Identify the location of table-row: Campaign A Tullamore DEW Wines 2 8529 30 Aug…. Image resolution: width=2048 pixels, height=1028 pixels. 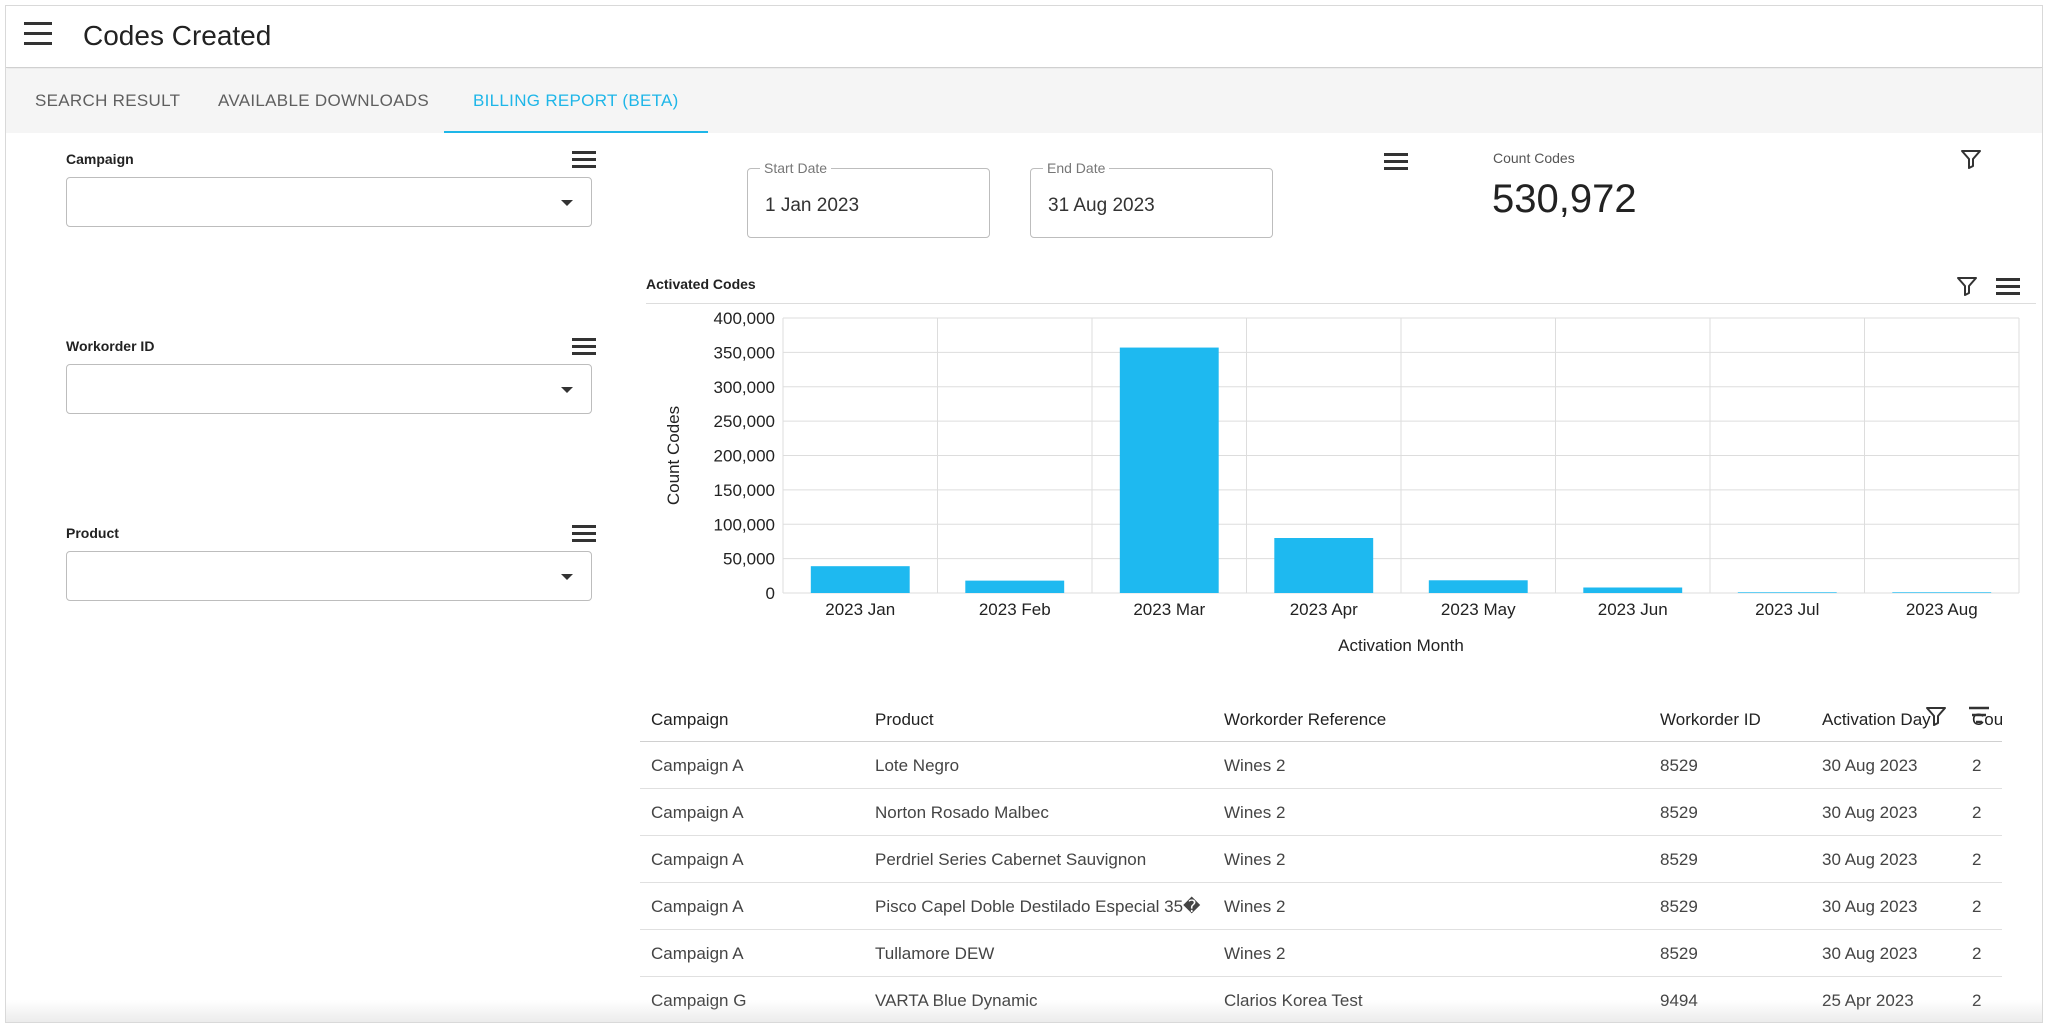
(1321, 953).